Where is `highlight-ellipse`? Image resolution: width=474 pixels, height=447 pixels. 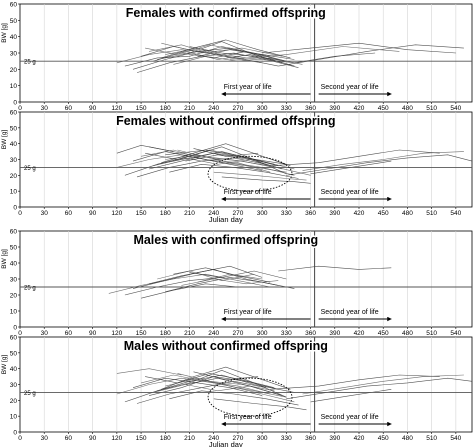 highlight-ellipse is located at coordinates (250, 397).